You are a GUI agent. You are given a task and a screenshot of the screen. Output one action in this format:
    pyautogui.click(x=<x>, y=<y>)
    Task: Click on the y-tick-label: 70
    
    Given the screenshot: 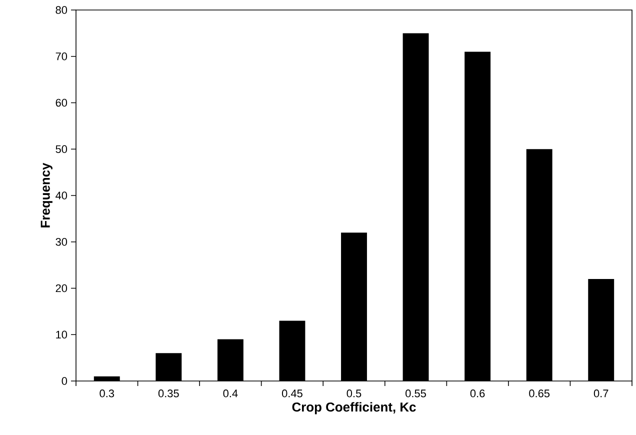 What is the action you would take?
    pyautogui.click(x=62, y=56)
    